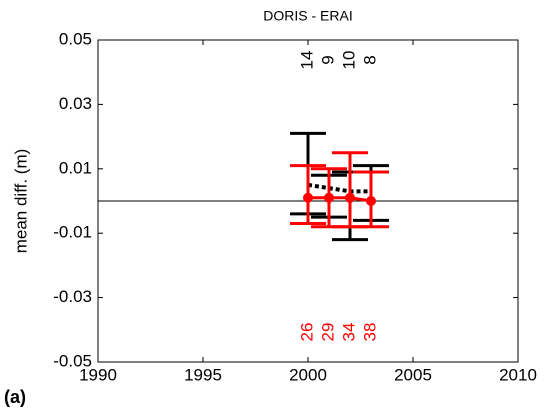  What do you see at coordinates (20, 201) in the screenshot?
I see `y-axis-label: mean diff. (m)` at bounding box center [20, 201].